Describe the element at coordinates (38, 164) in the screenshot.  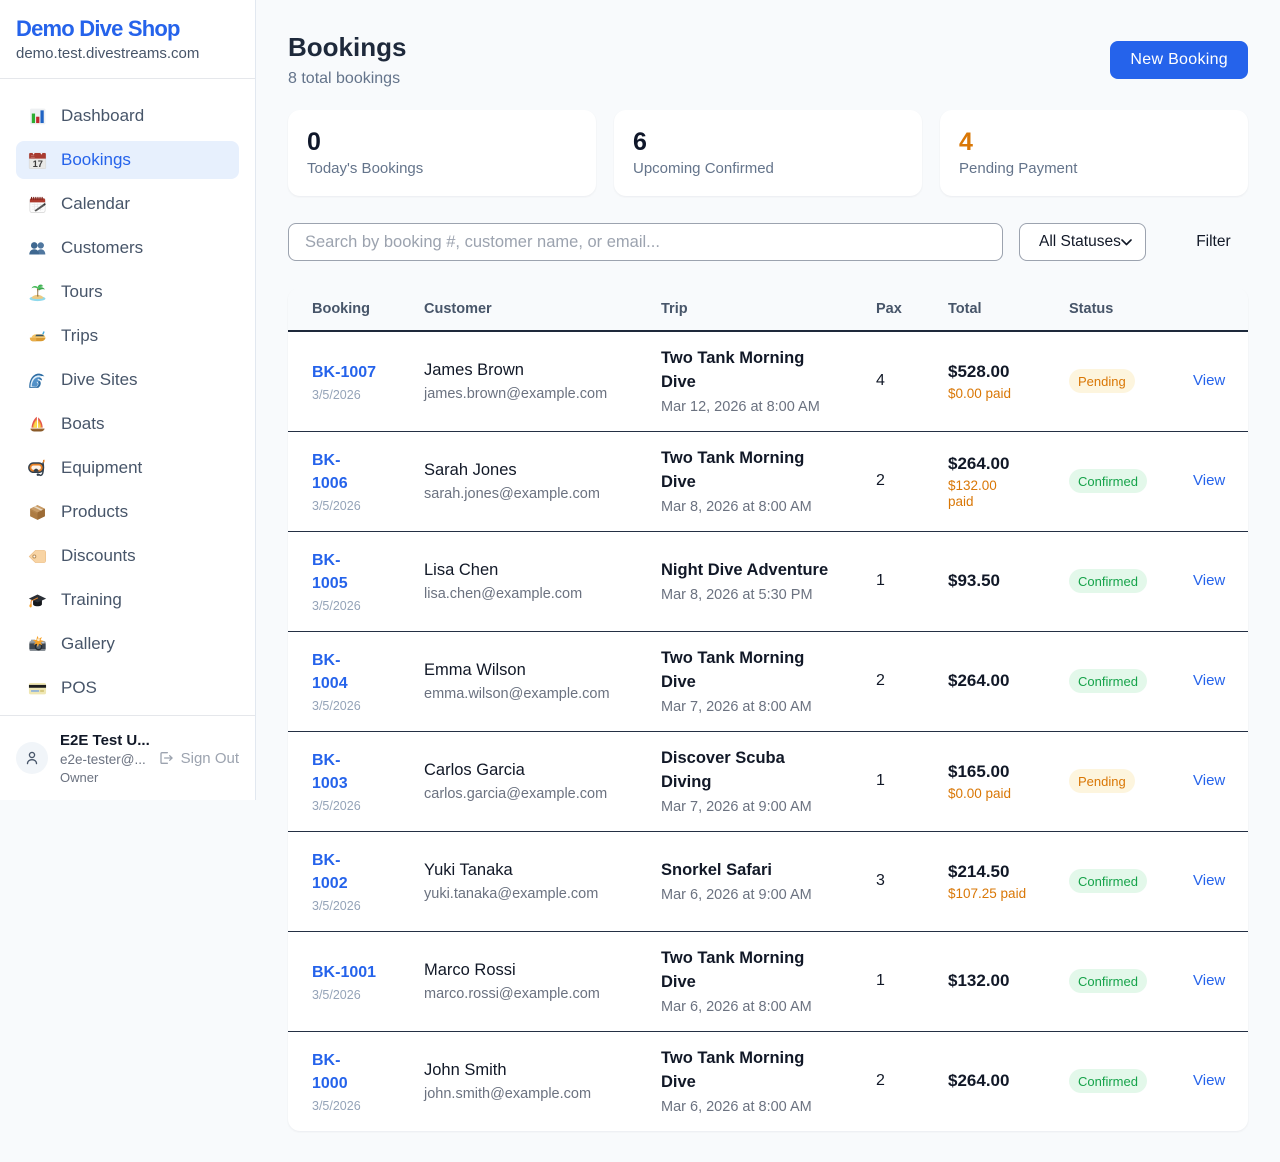
I see `svg-text: 17` at that location.